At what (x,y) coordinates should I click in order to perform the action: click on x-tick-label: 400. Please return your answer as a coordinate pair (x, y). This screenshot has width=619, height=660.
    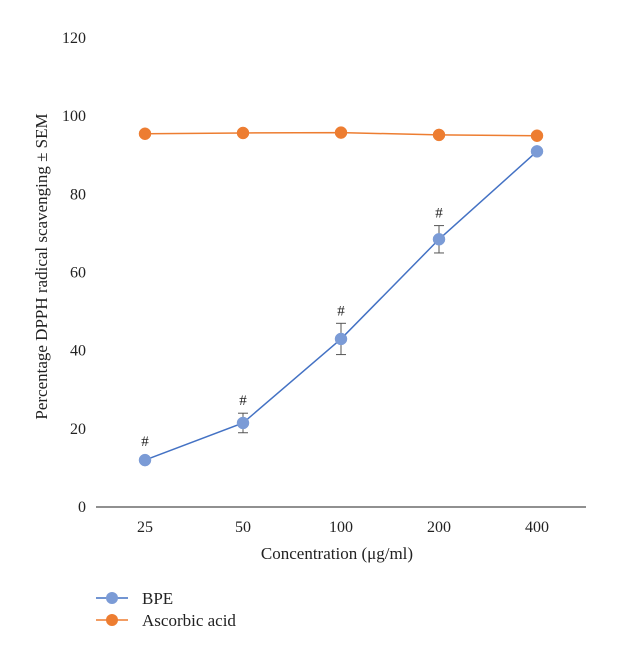
    Looking at the image, I should click on (537, 527).